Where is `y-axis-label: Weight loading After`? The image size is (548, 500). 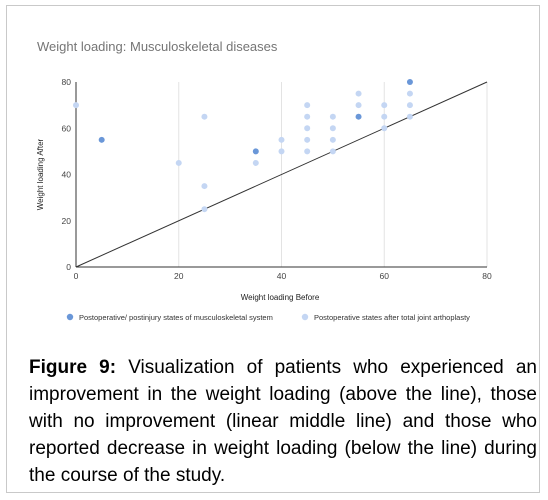
y-axis-label: Weight loading After is located at coordinates (40, 174).